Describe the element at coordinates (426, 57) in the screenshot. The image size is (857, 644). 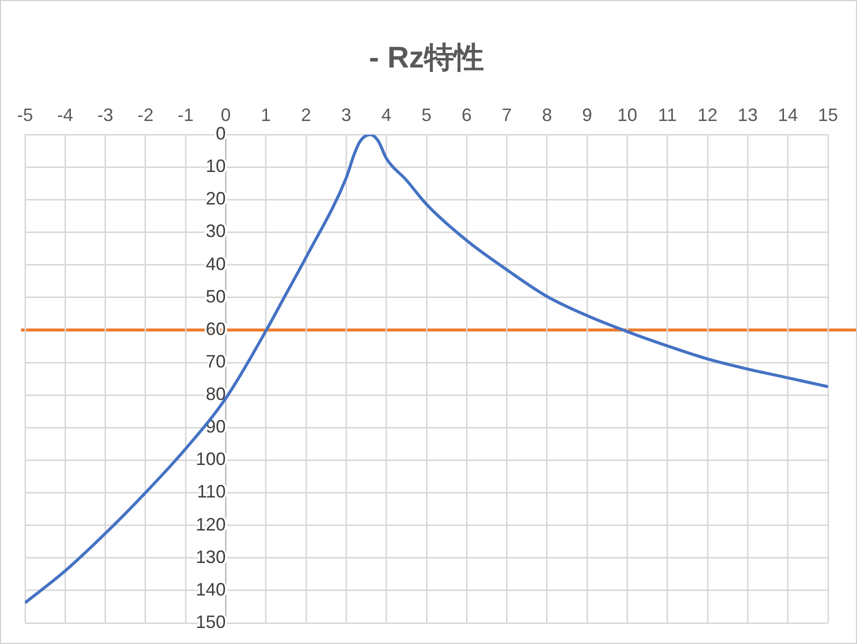
I see `chart-title: - Rz特性` at that location.